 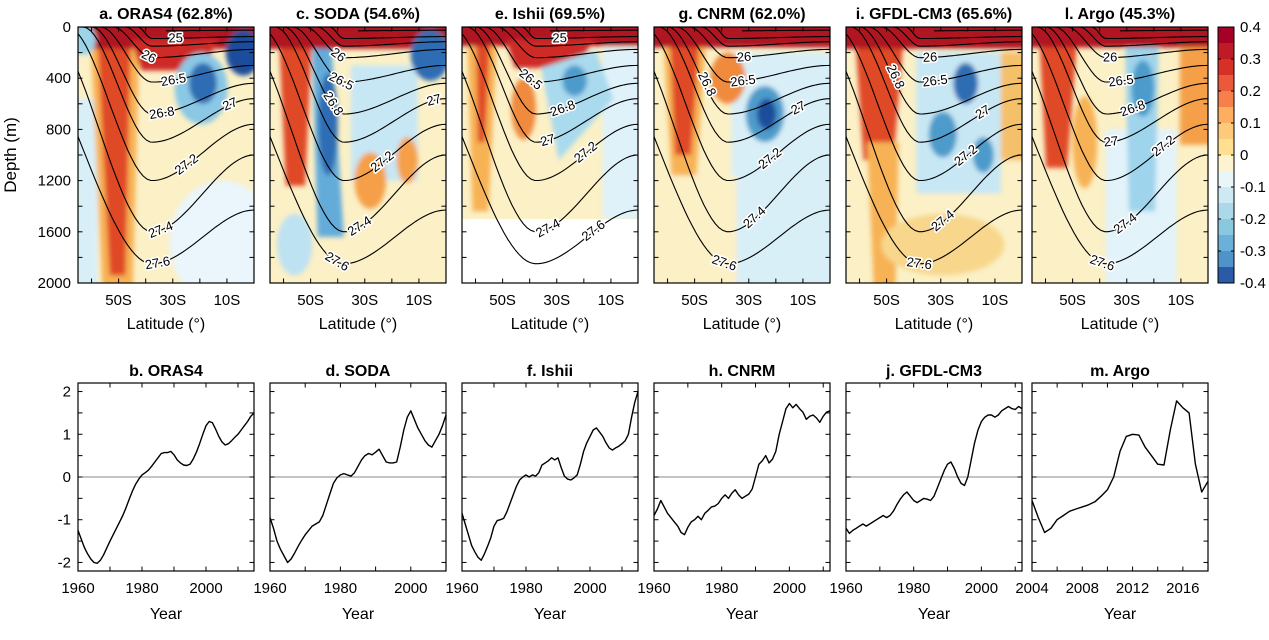 I want to click on series-panel-title: h. CNRM, so click(x=742, y=371).